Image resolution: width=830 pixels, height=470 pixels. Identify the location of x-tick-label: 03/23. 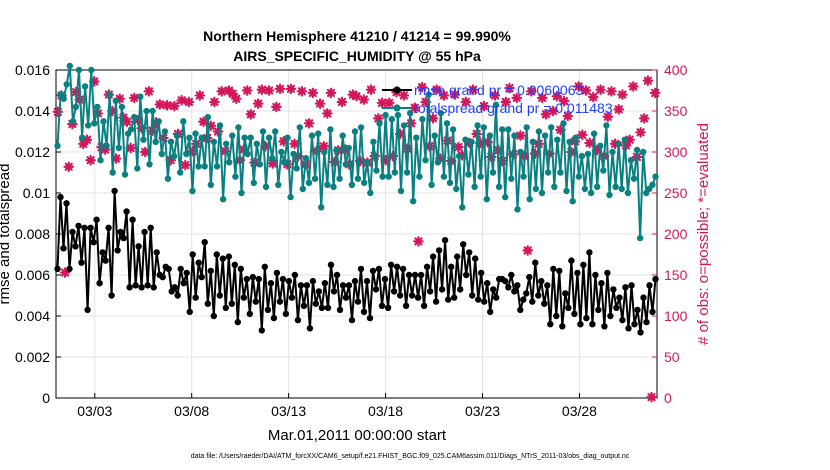
(482, 411).